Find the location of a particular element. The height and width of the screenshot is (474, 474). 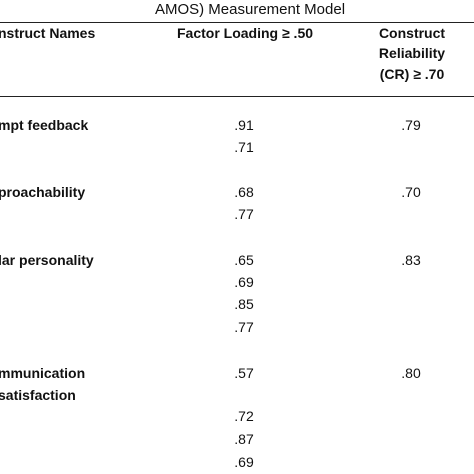

construct-reliability: .80 is located at coordinates (411, 373).